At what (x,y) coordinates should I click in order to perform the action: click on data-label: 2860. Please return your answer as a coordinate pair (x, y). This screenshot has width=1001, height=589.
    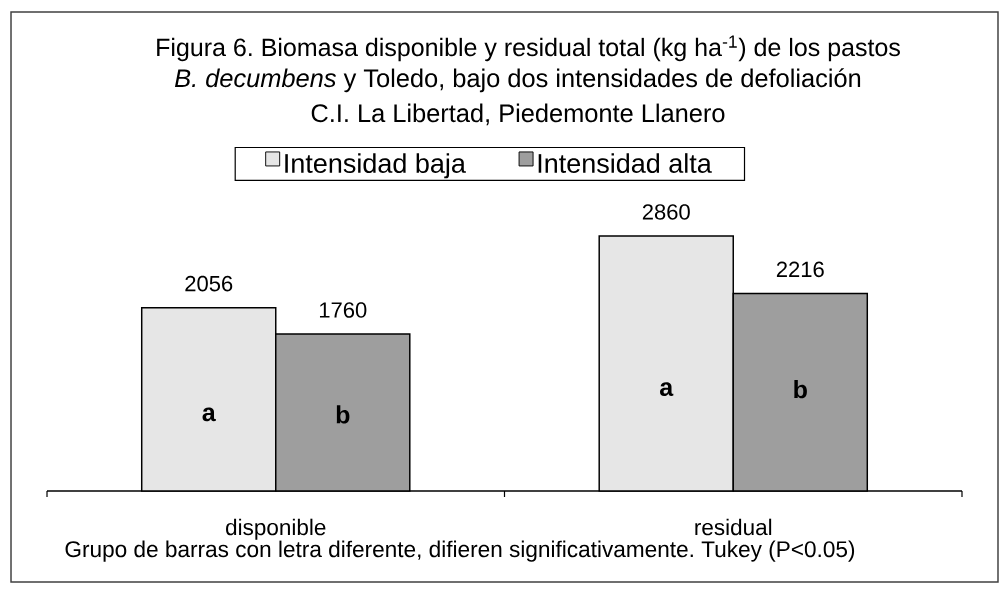
    Looking at the image, I should click on (666, 212).